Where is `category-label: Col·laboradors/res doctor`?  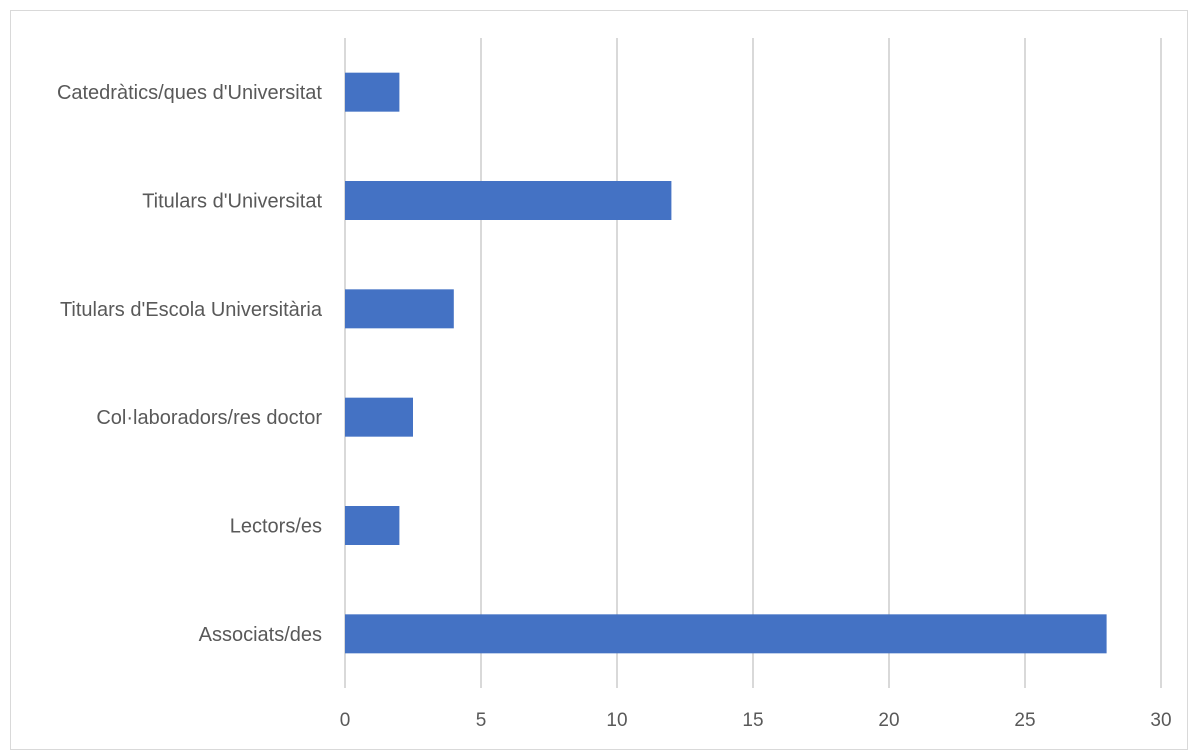 category-label: Col·laboradors/res doctor is located at coordinates (209, 418).